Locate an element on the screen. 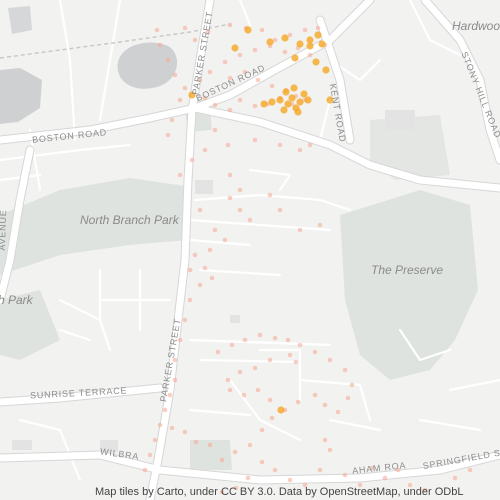 The width and height of the screenshot is (500, 500). stony-hill-road is located at coordinates (460, 82).